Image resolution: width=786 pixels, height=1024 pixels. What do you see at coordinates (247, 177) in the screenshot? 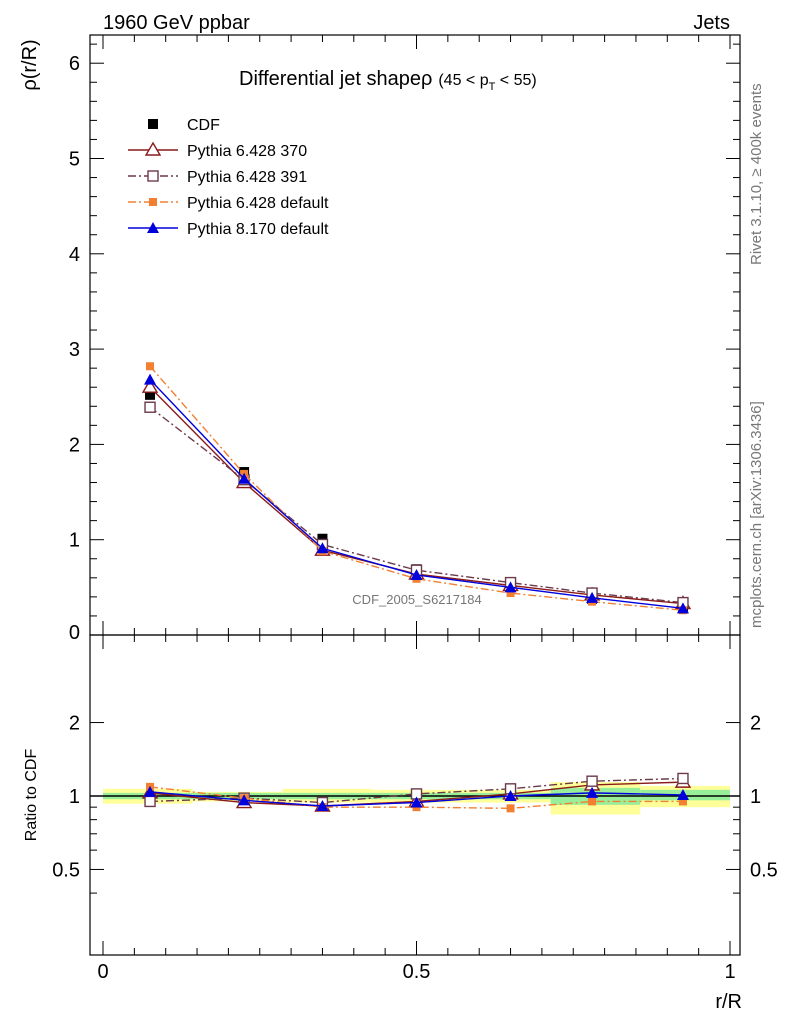
I see `legend-label-pythia-6-428-391: Pythia 6.428 391` at bounding box center [247, 177].